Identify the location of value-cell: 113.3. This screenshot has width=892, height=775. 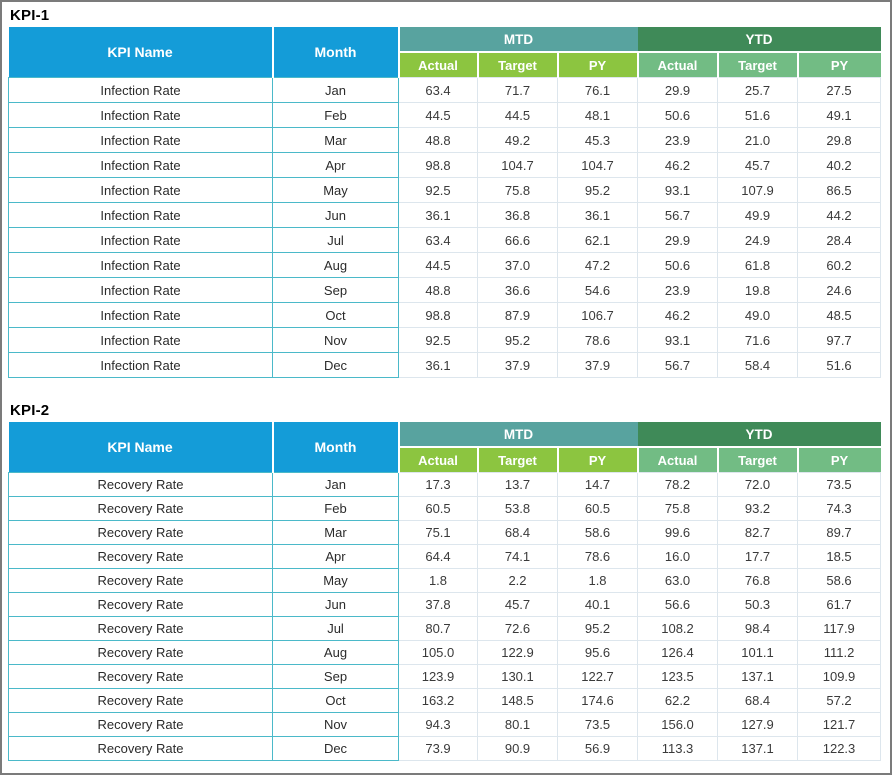
(678, 748).